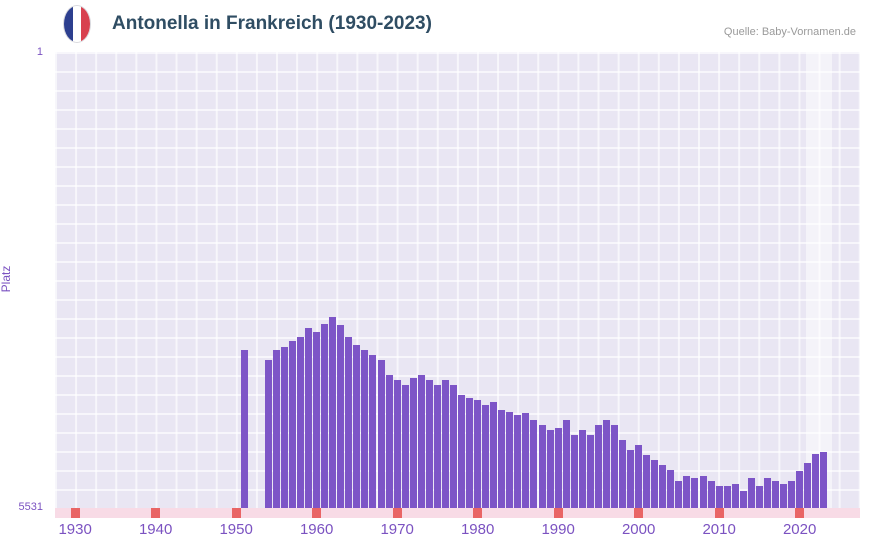 Image resolution: width=873 pixels, height=552 pixels. Describe the element at coordinates (276, 429) in the screenshot. I see `bar-1955` at that location.